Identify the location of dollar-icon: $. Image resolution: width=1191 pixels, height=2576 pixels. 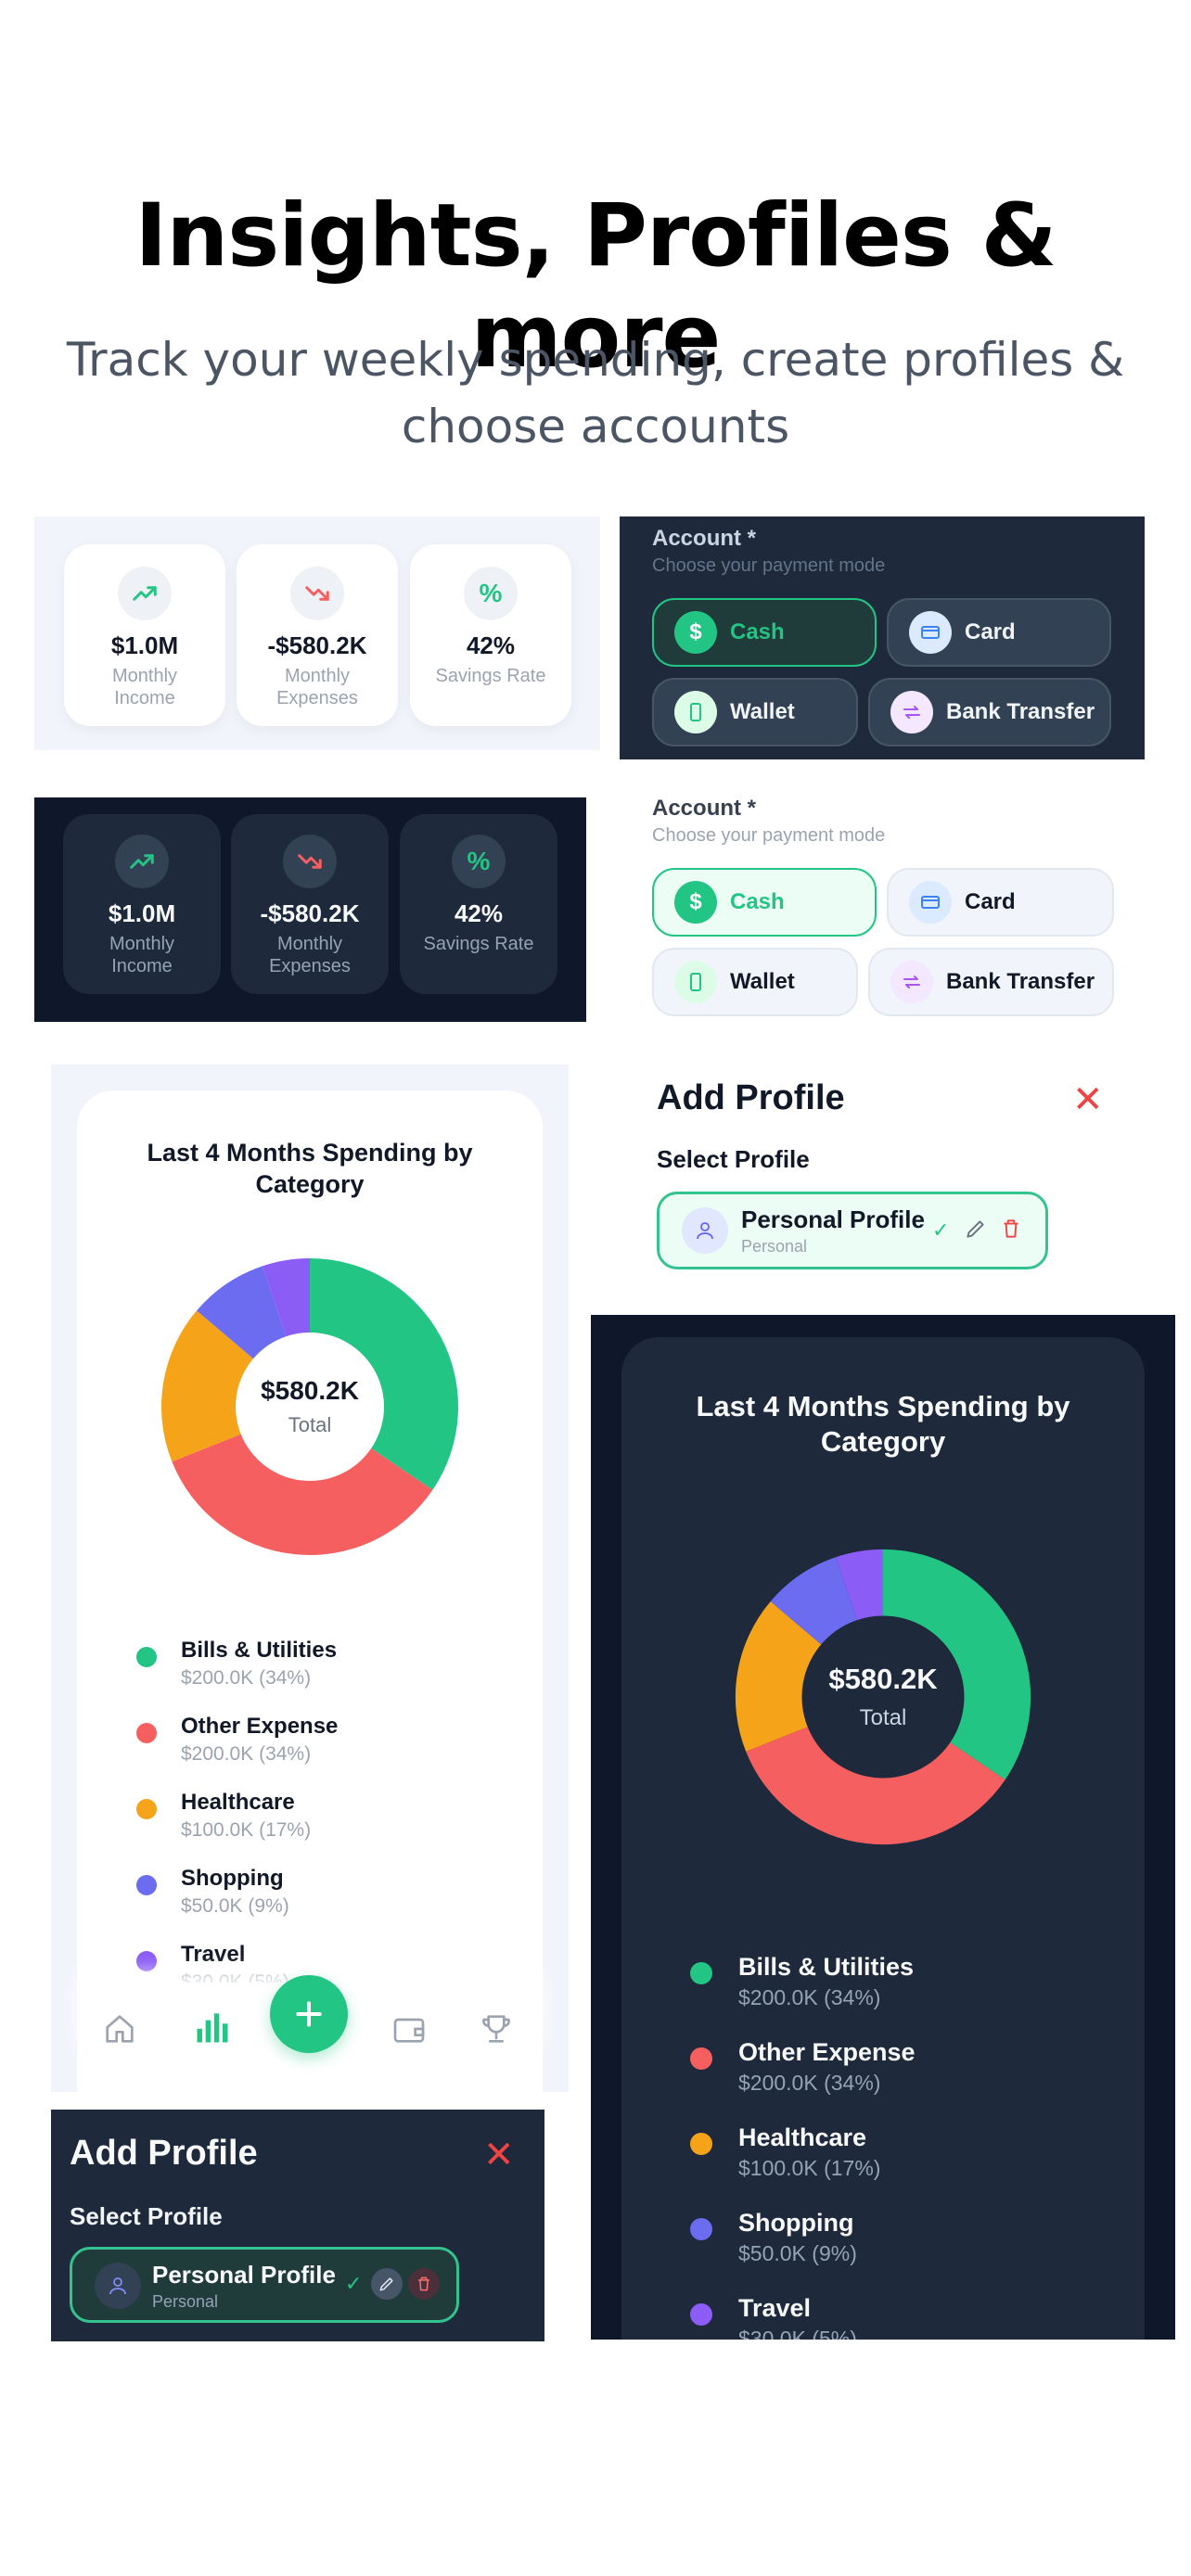
(695, 903).